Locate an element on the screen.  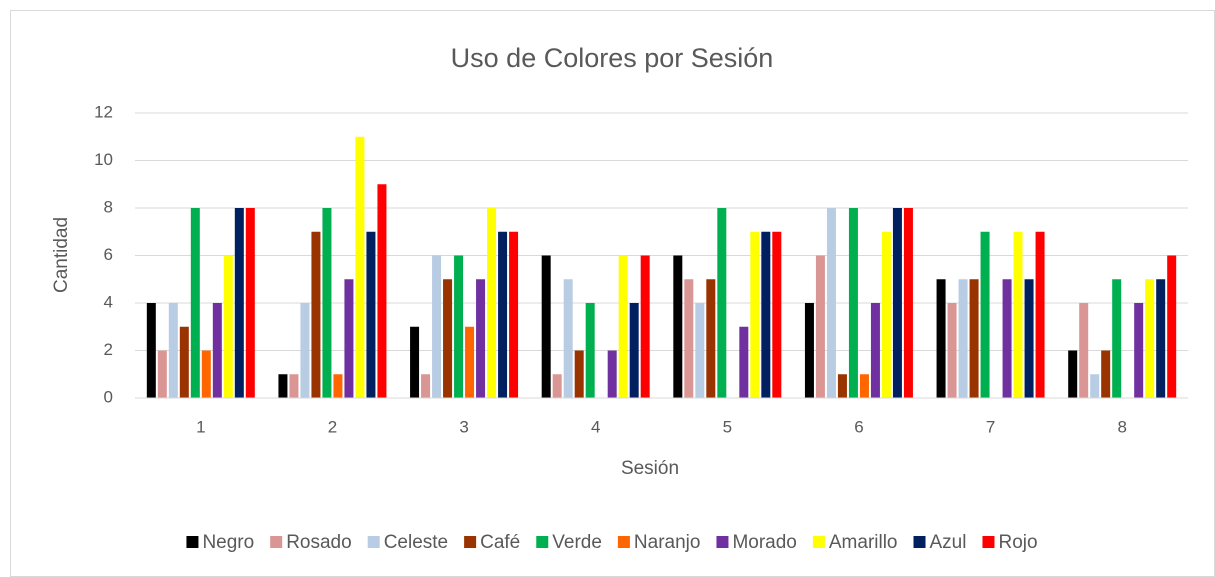
legend-label: Café is located at coordinates (500, 542).